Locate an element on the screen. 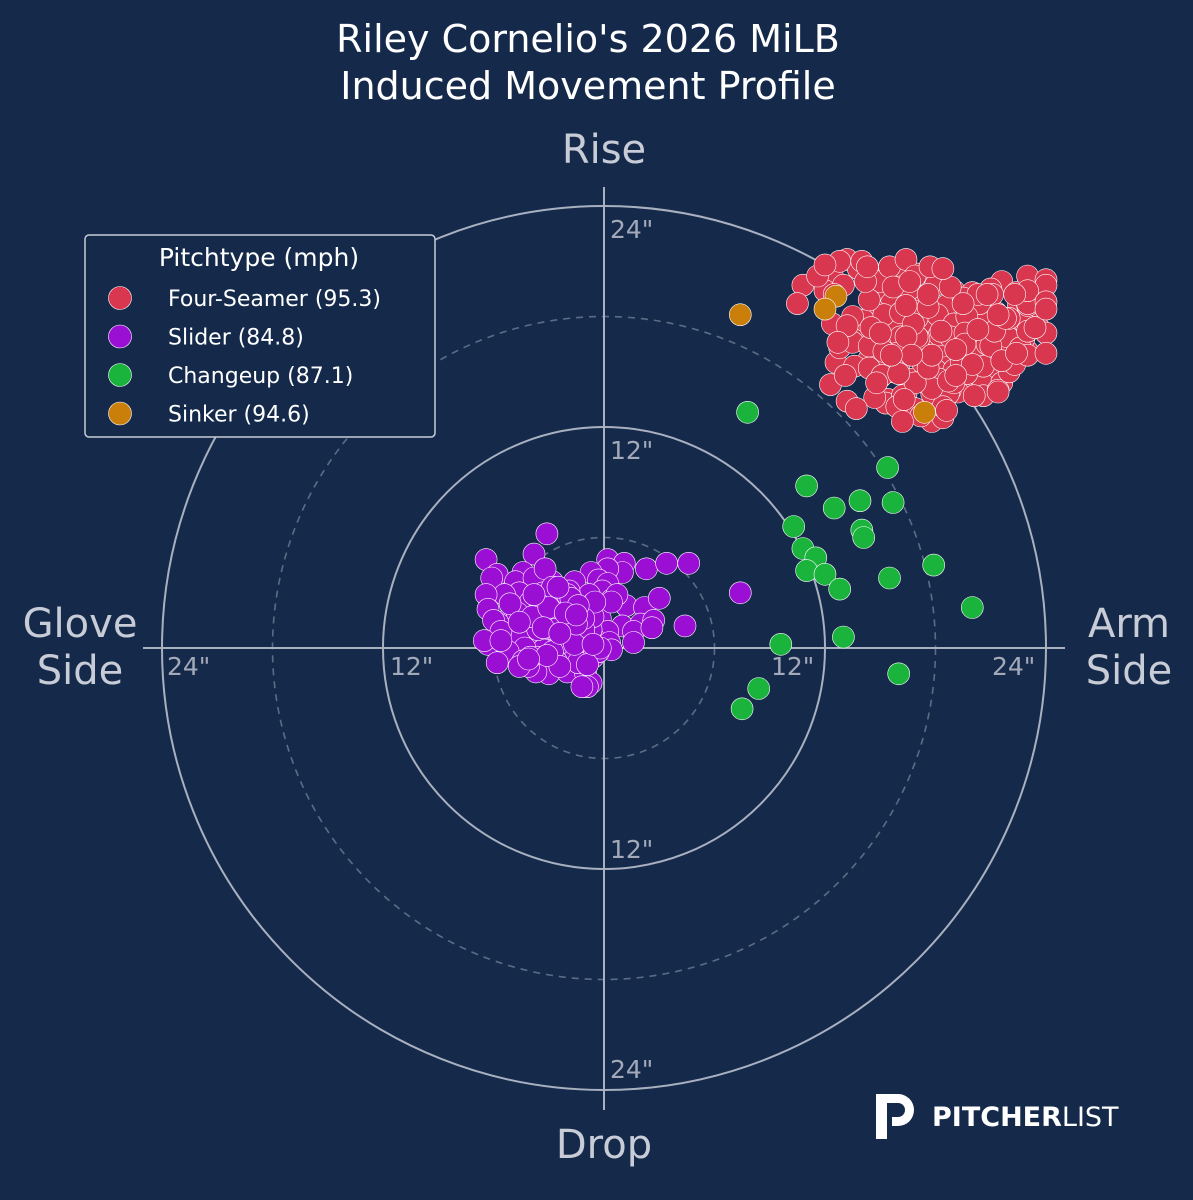  tick-label-top-24: 24" is located at coordinates (631, 229).